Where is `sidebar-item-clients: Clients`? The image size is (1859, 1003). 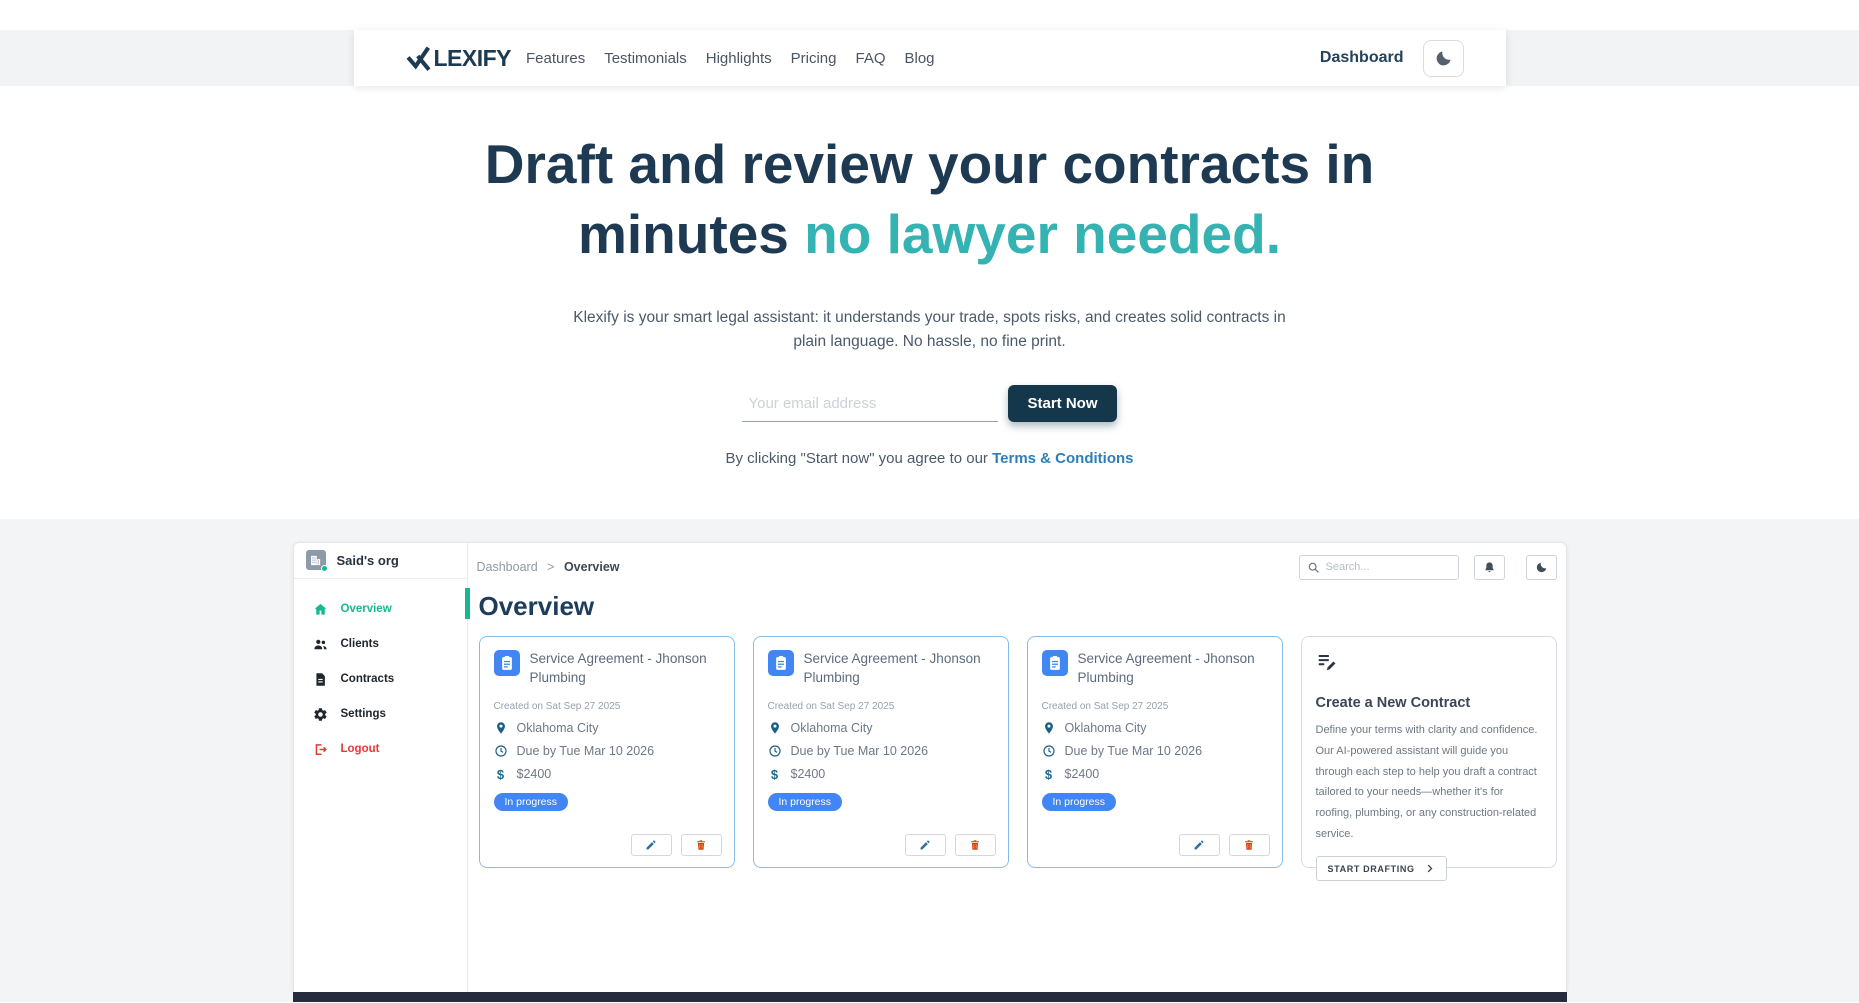 sidebar-item-clients: Clients is located at coordinates (380, 644).